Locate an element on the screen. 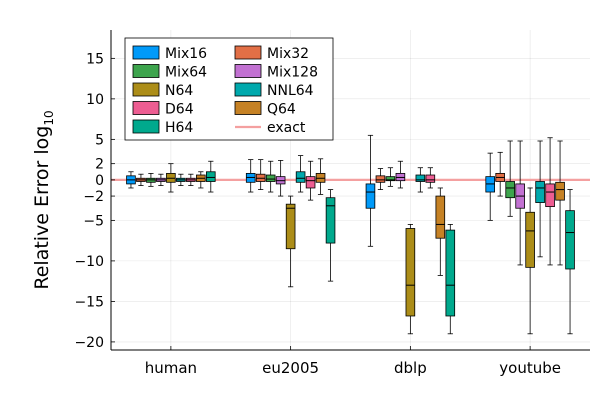 The height and width of the screenshot is (400, 600). box-mix16-dblp is located at coordinates (370, 190).